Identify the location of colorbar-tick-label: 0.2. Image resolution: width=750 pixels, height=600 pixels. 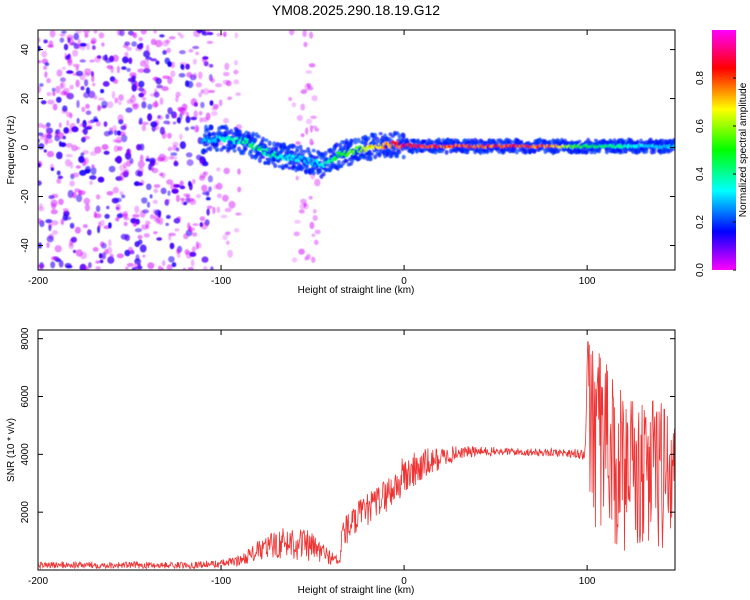
(700, 222).